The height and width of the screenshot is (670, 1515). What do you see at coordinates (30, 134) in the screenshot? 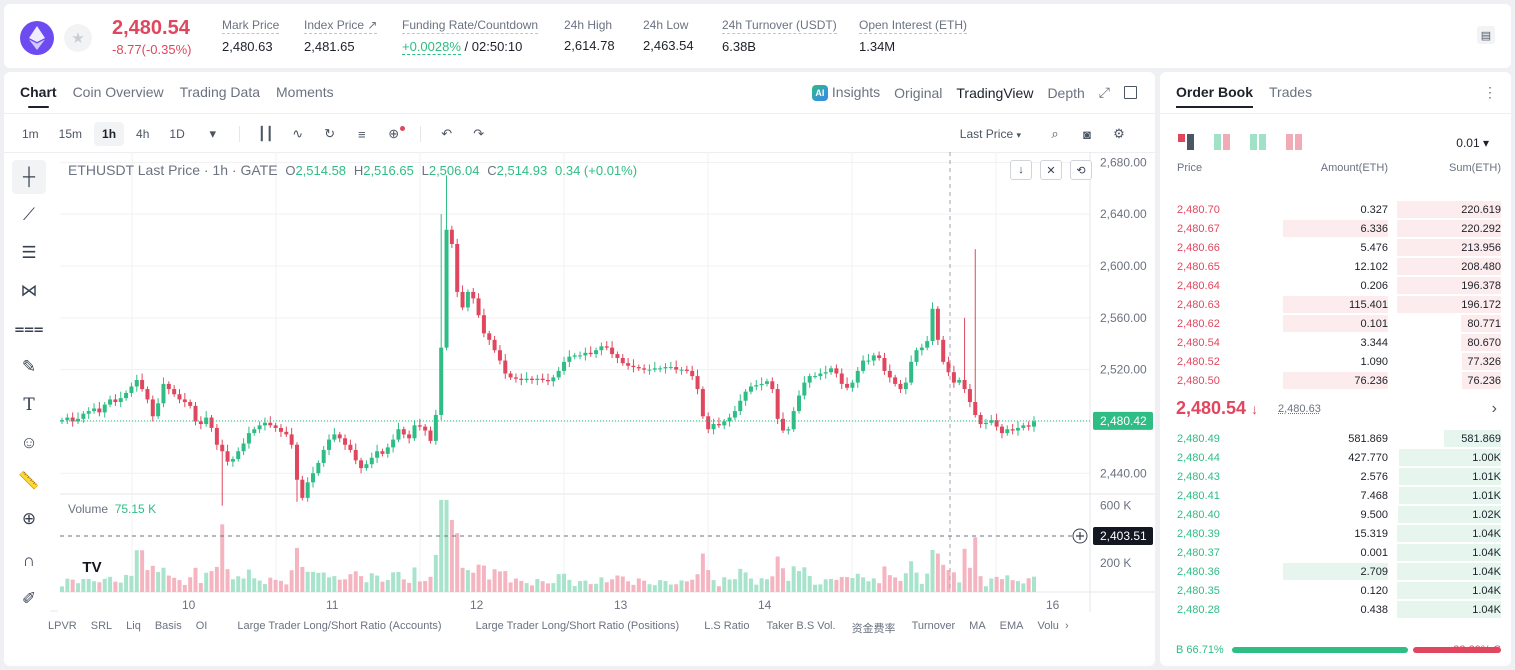
I see `timeframe-1m: 1m` at bounding box center [30, 134].